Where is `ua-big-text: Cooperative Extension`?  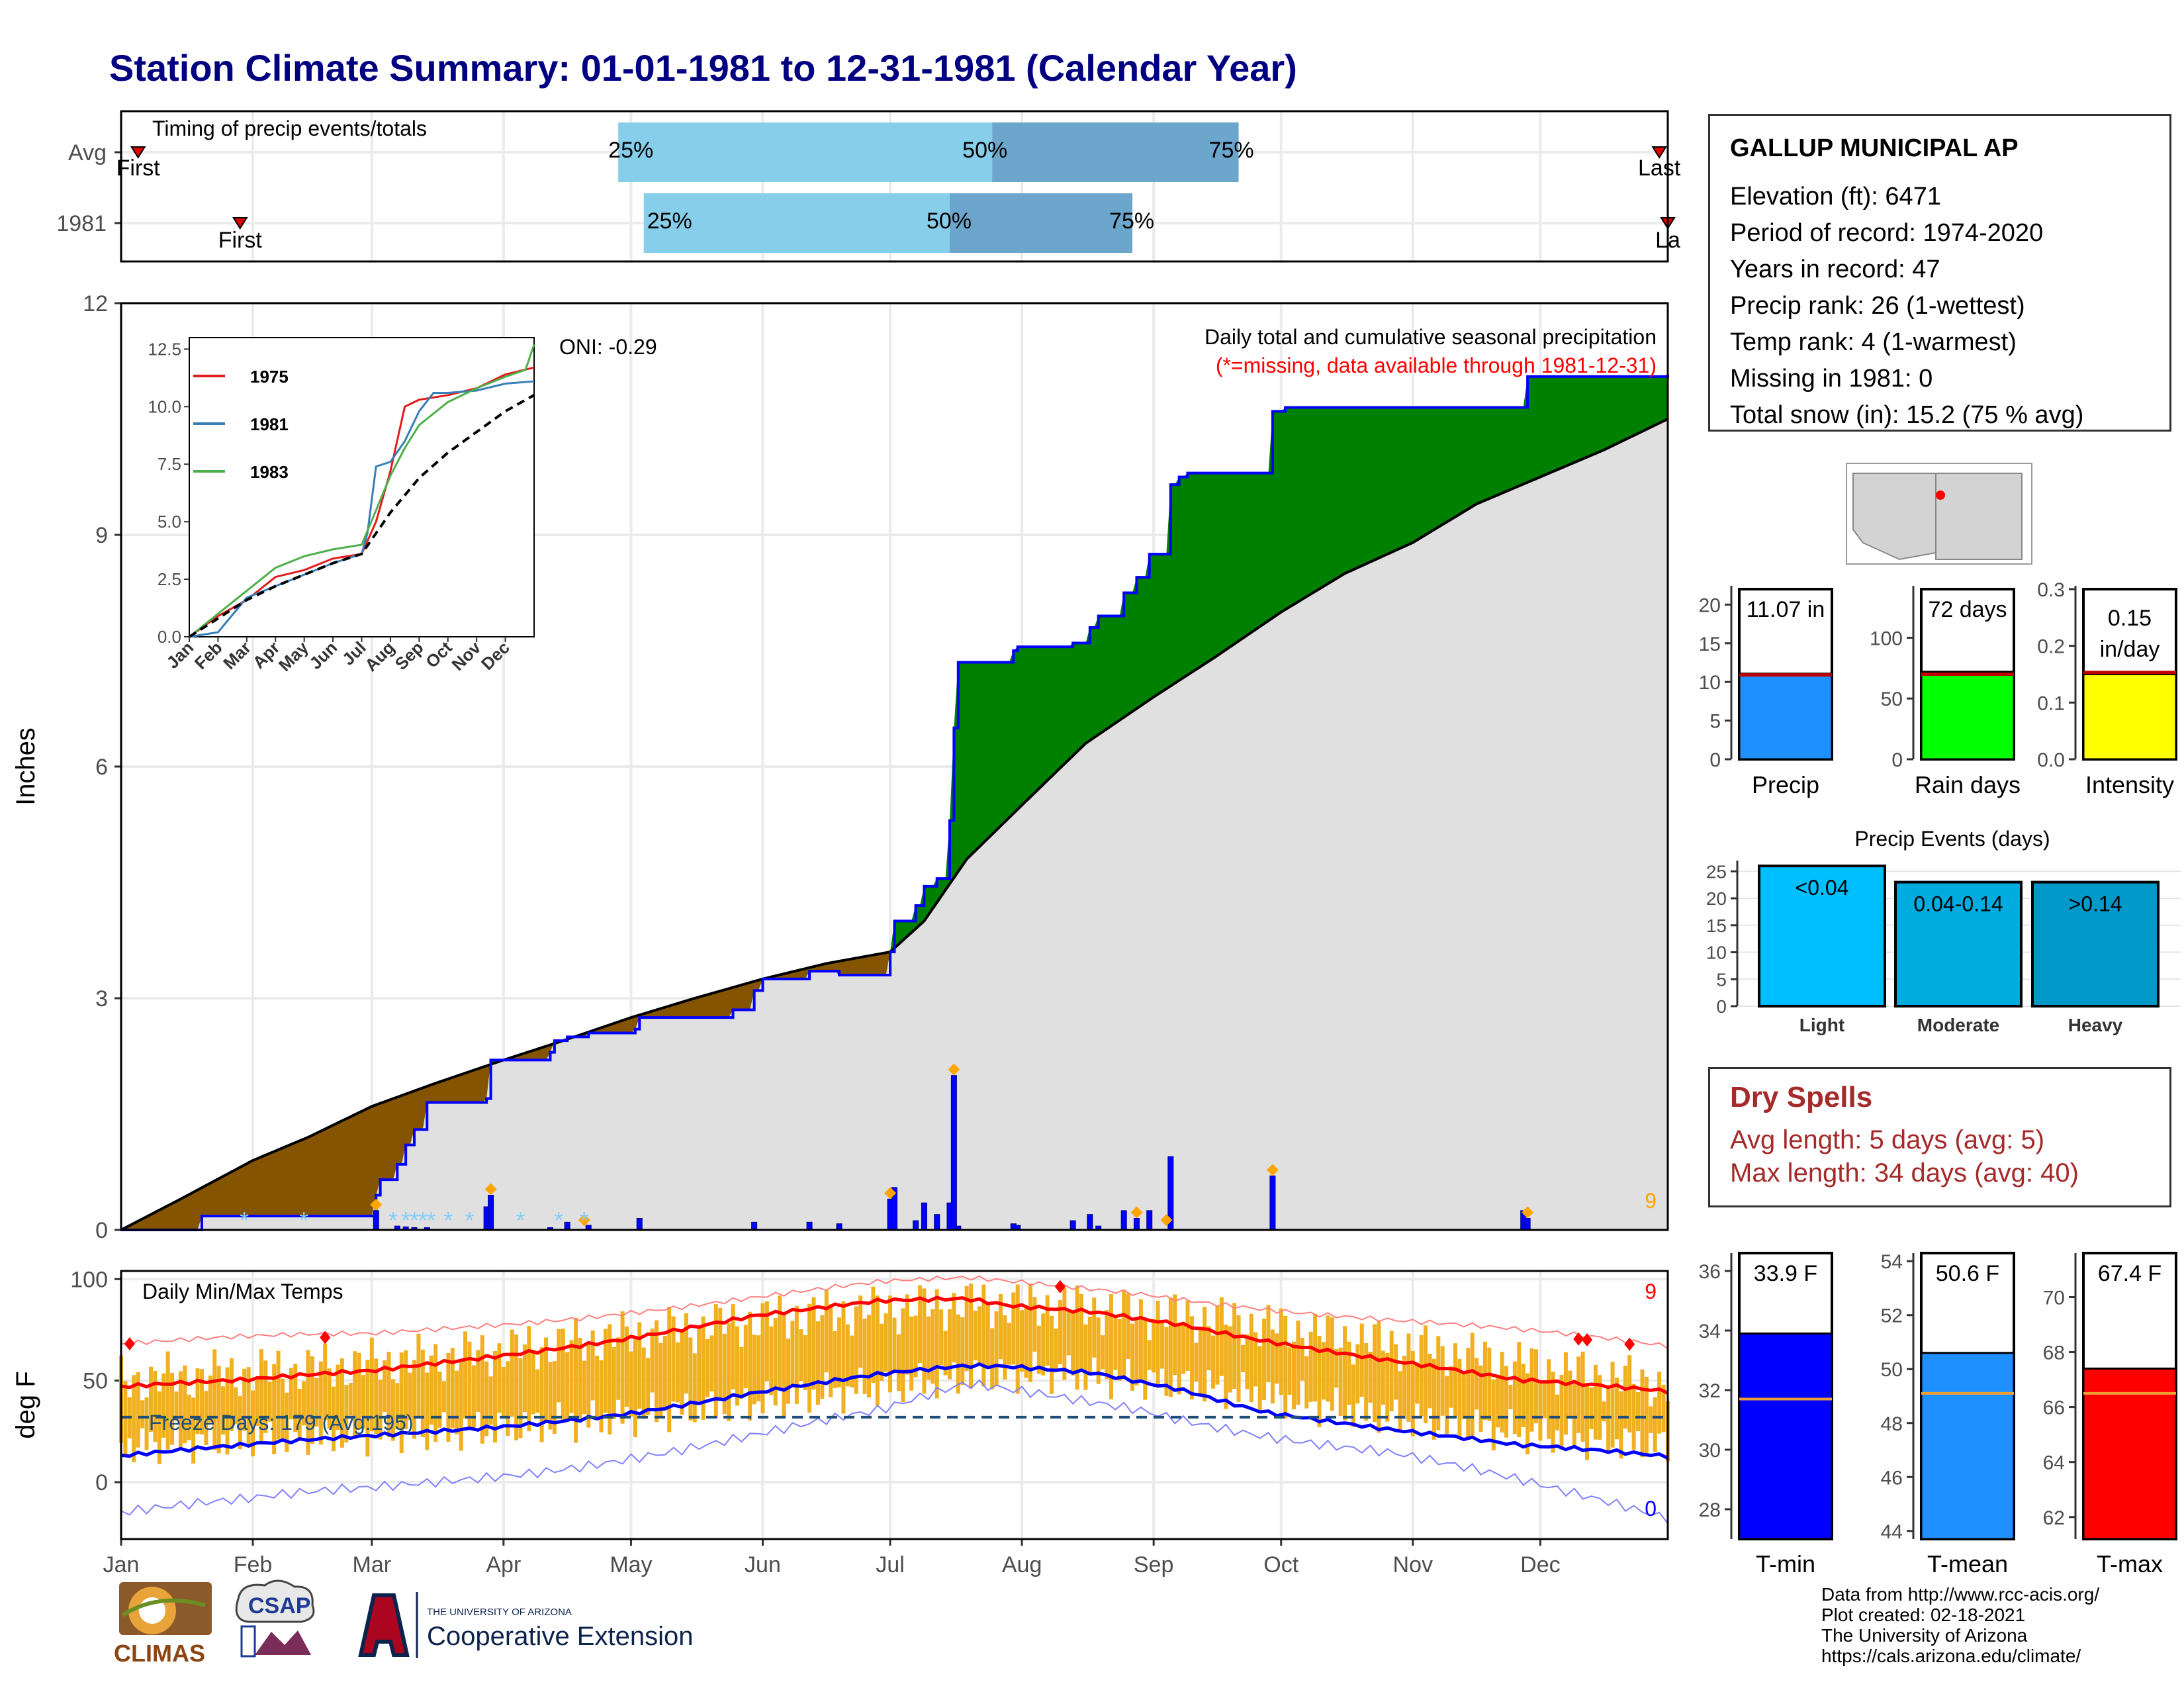
ua-big-text: Cooperative Extension is located at coordinates (560, 1636).